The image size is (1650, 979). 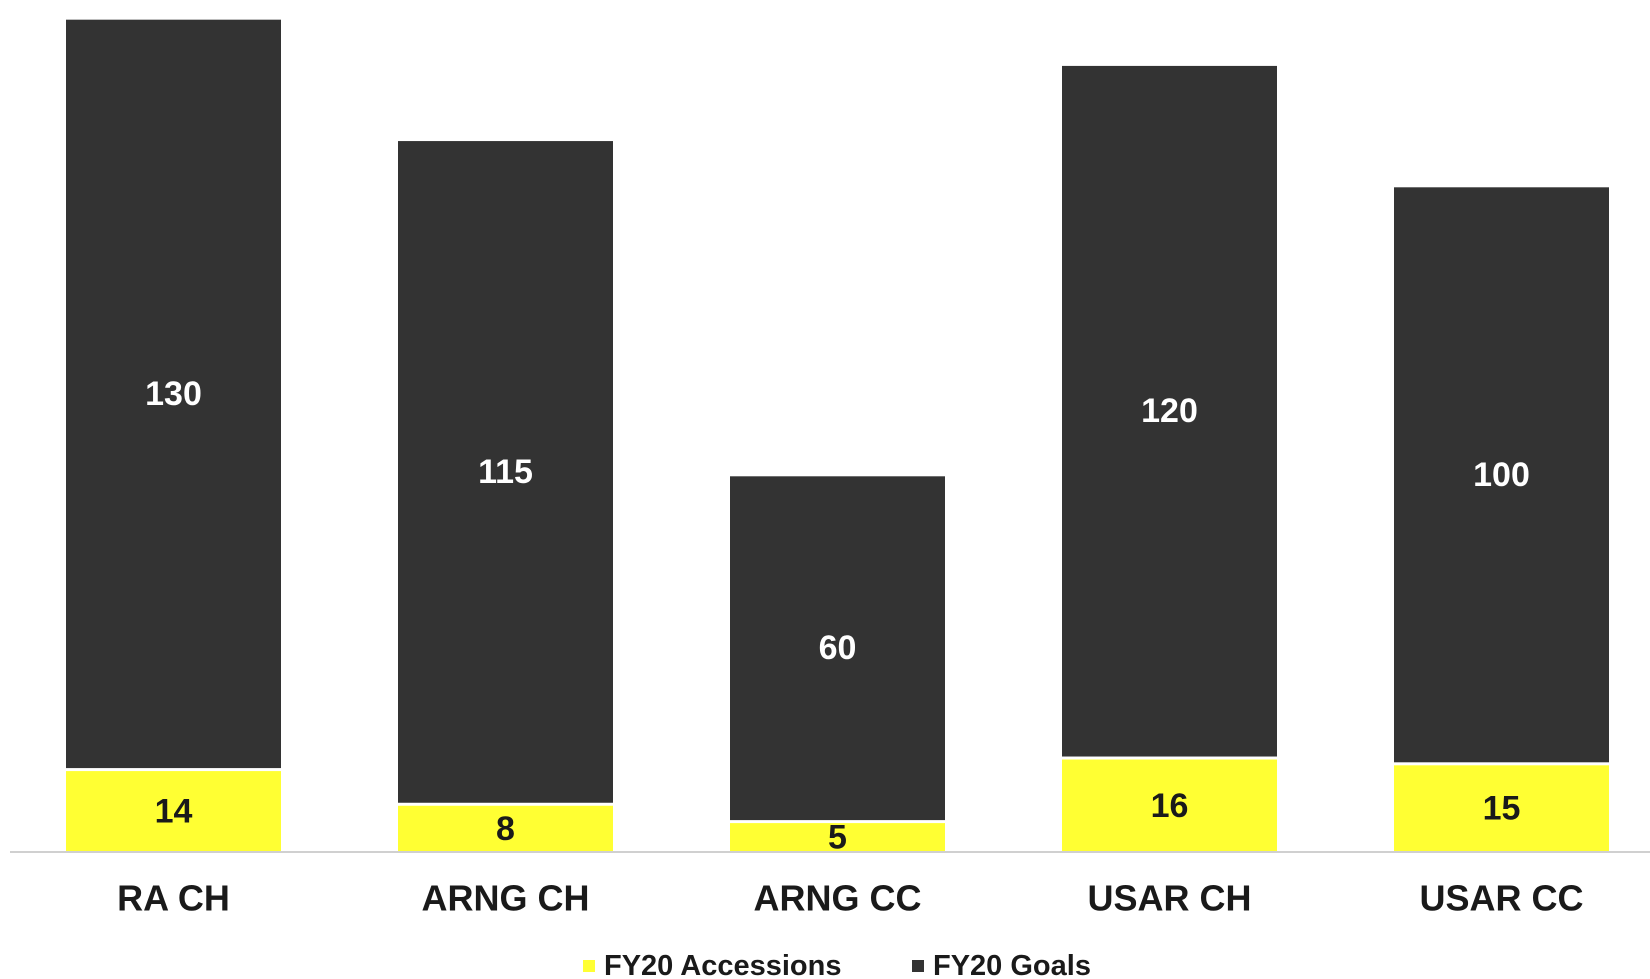 I want to click on bar-fy20-goals-arng-ch, so click(x=505, y=472).